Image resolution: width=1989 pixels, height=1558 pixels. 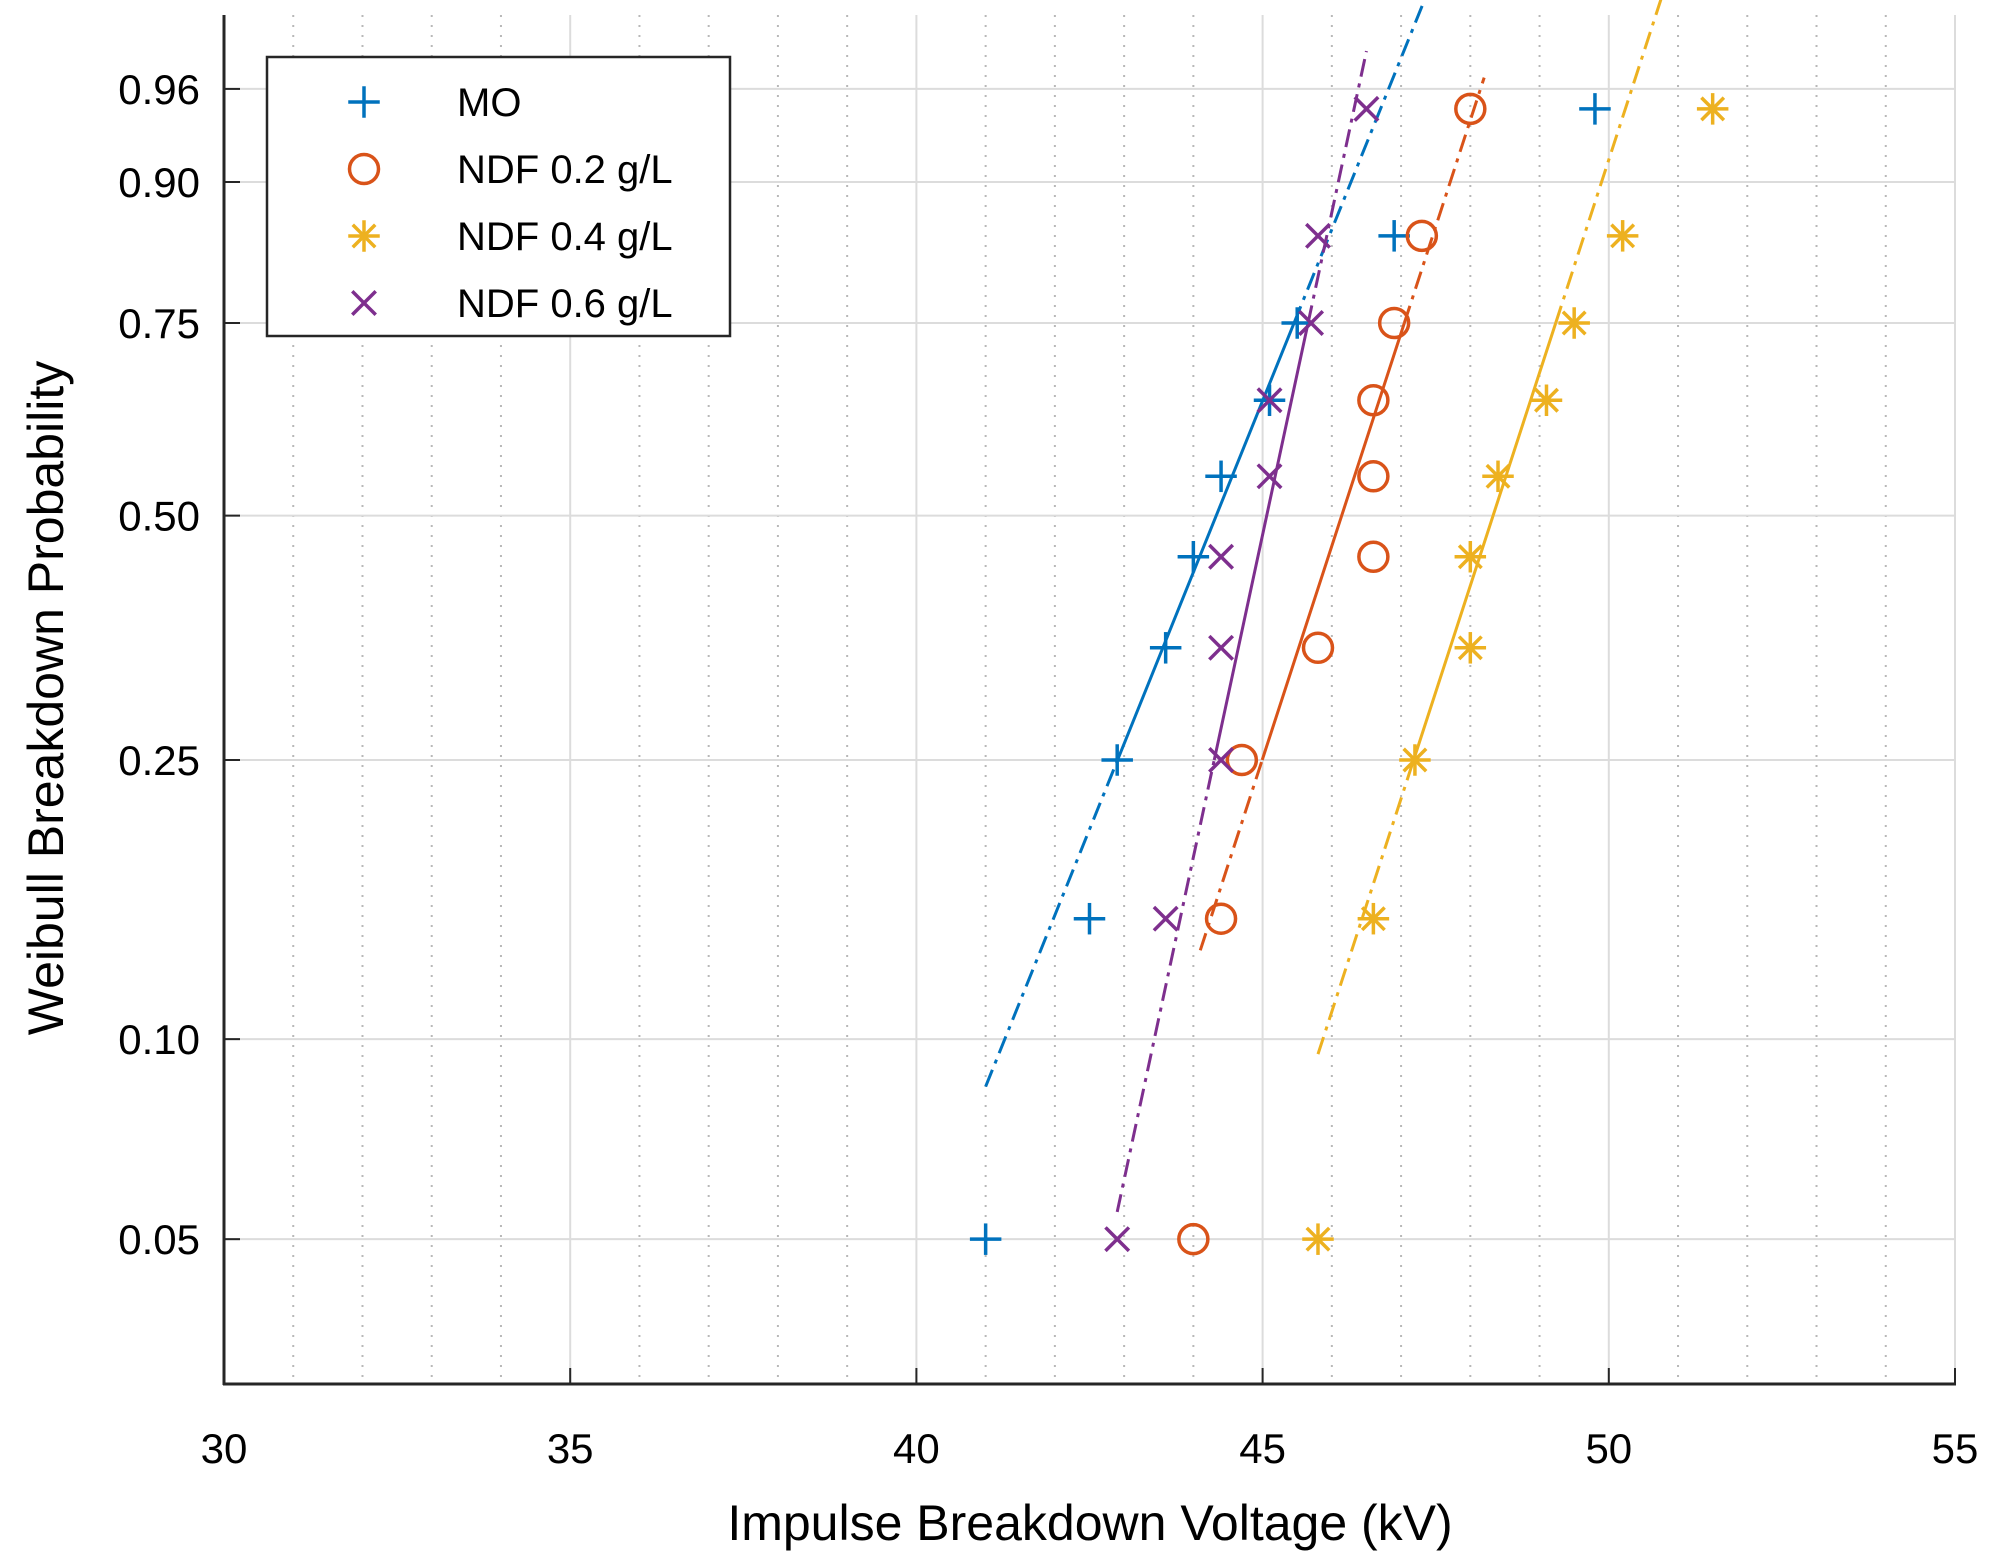 What do you see at coordinates (565, 237) in the screenshot?
I see `legend-label: NDF 0.4 g/L` at bounding box center [565, 237].